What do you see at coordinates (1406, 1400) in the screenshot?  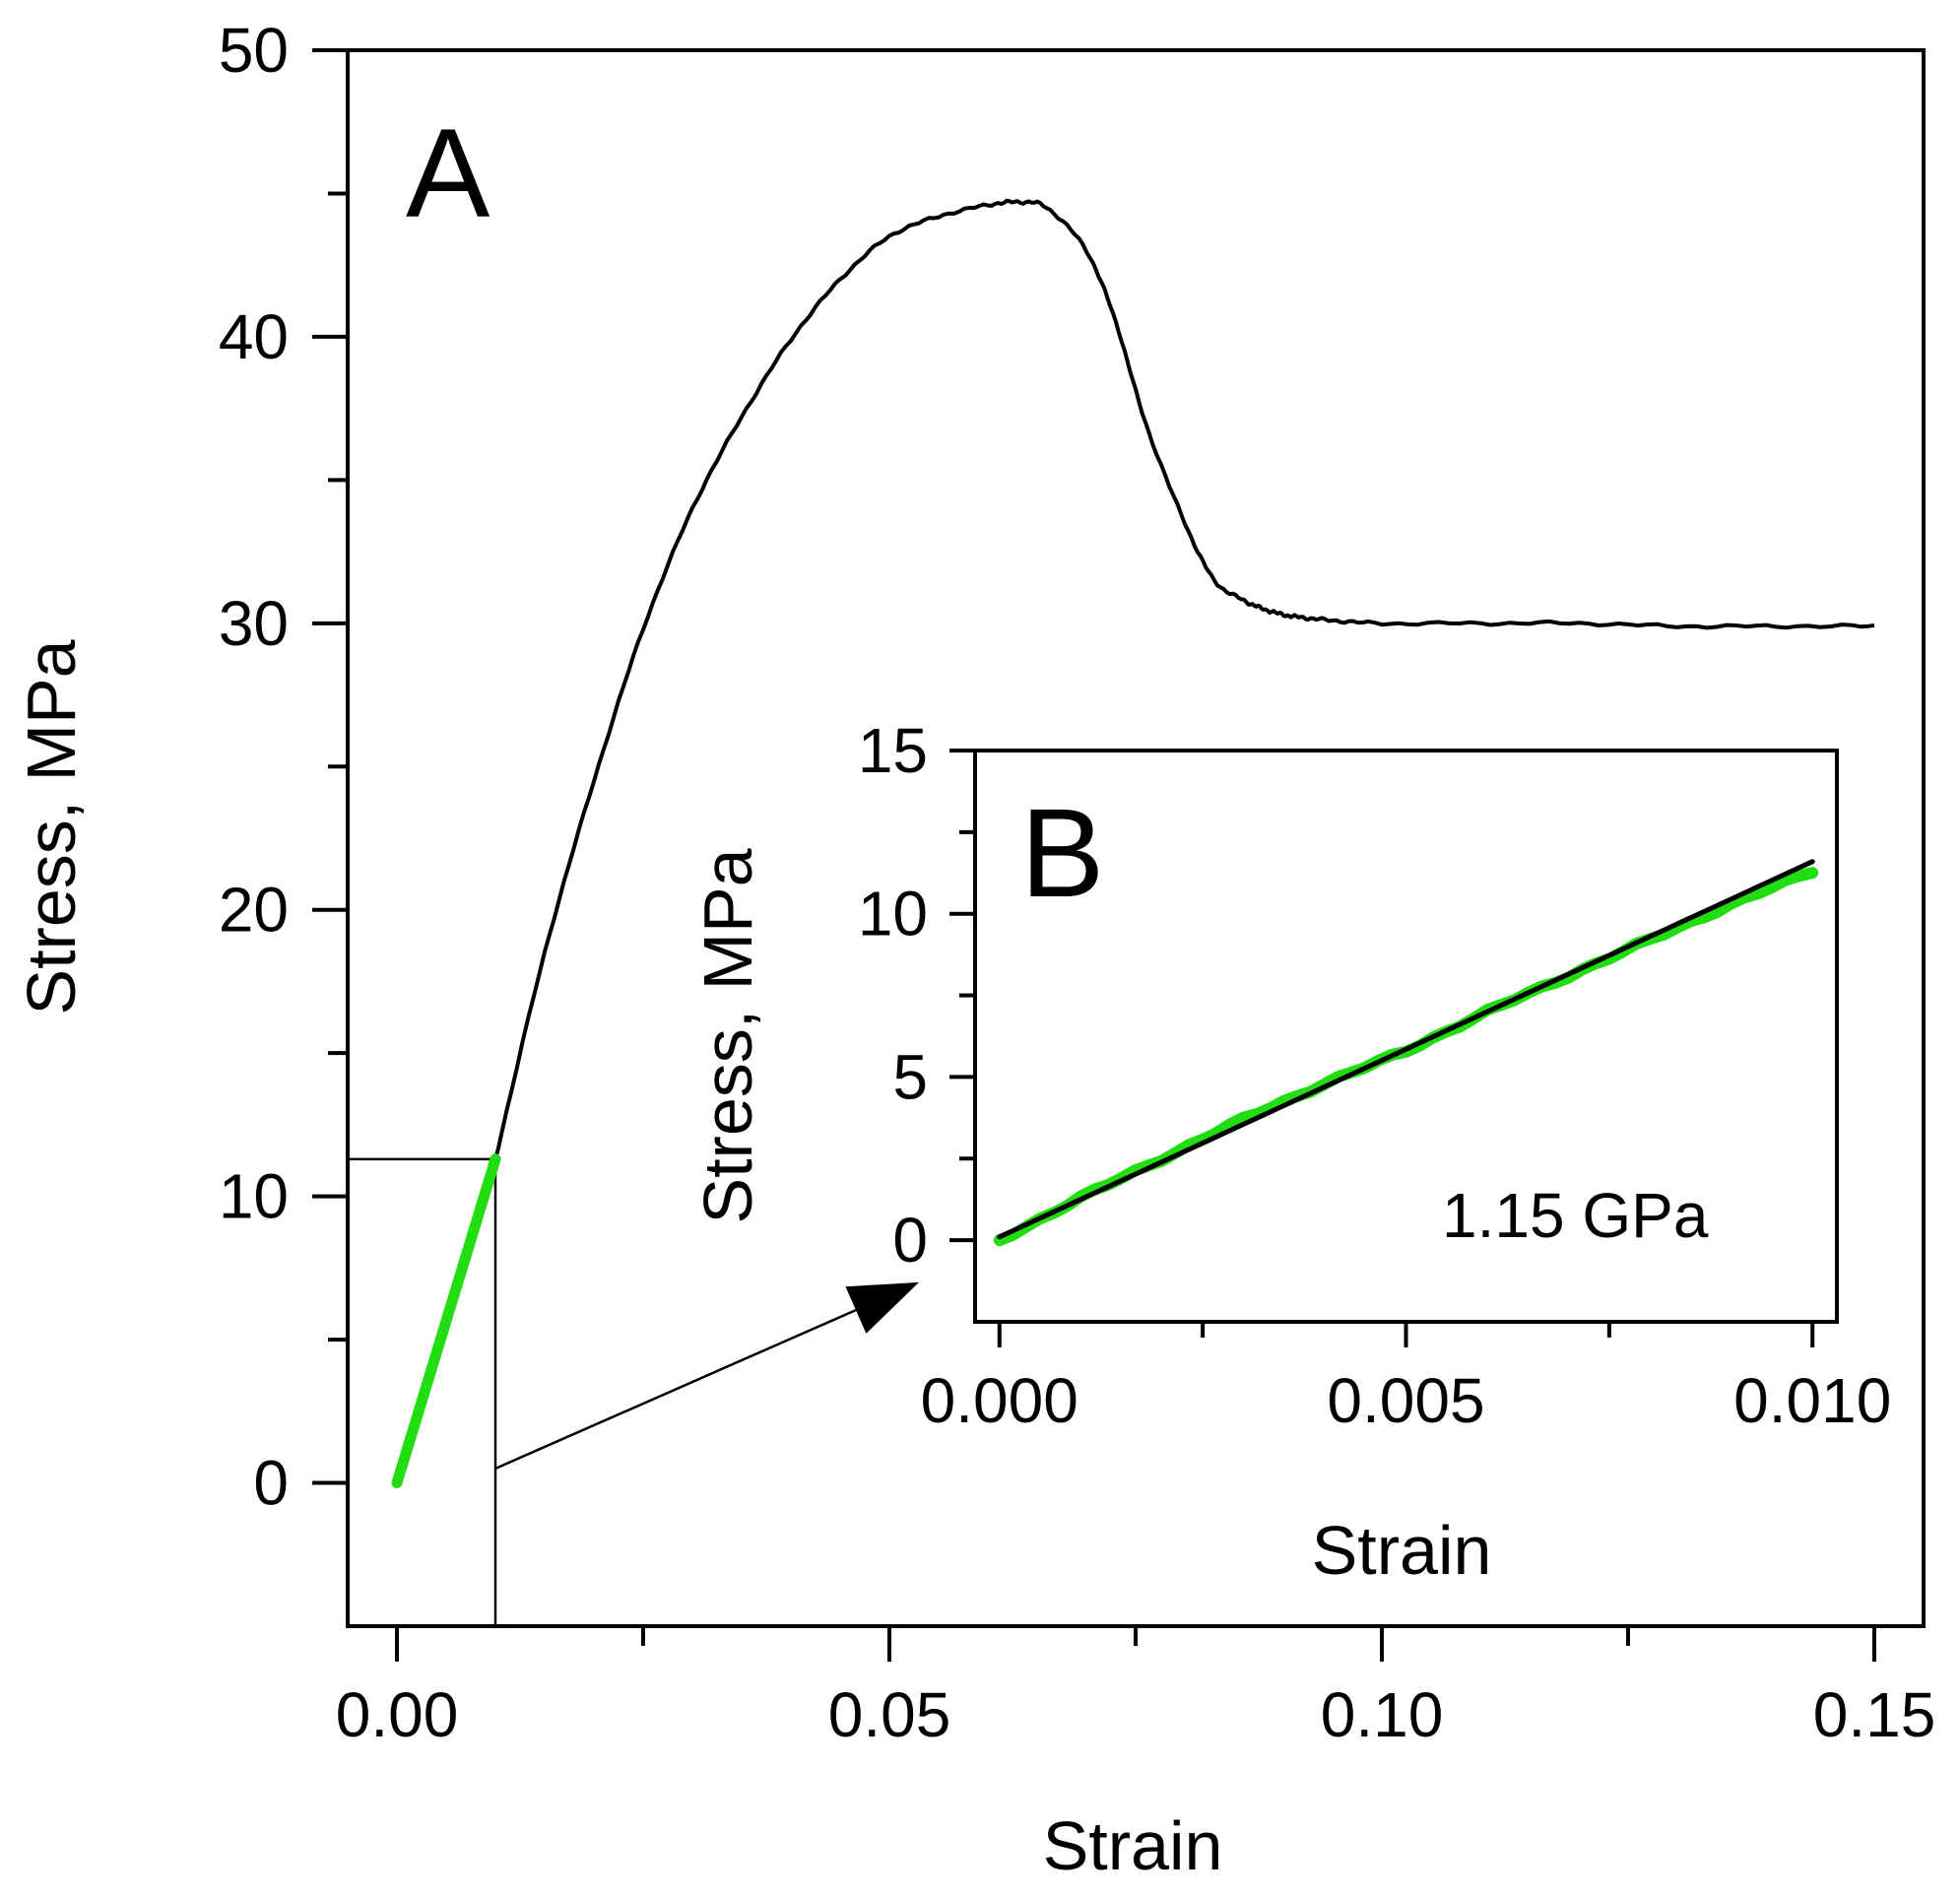 I see `x-tick-label: 0.005` at bounding box center [1406, 1400].